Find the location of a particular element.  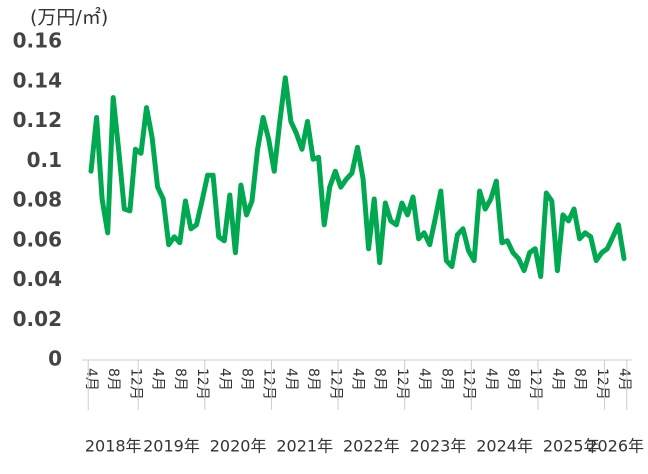

y-tick-label: 0.06 is located at coordinates (37, 239).